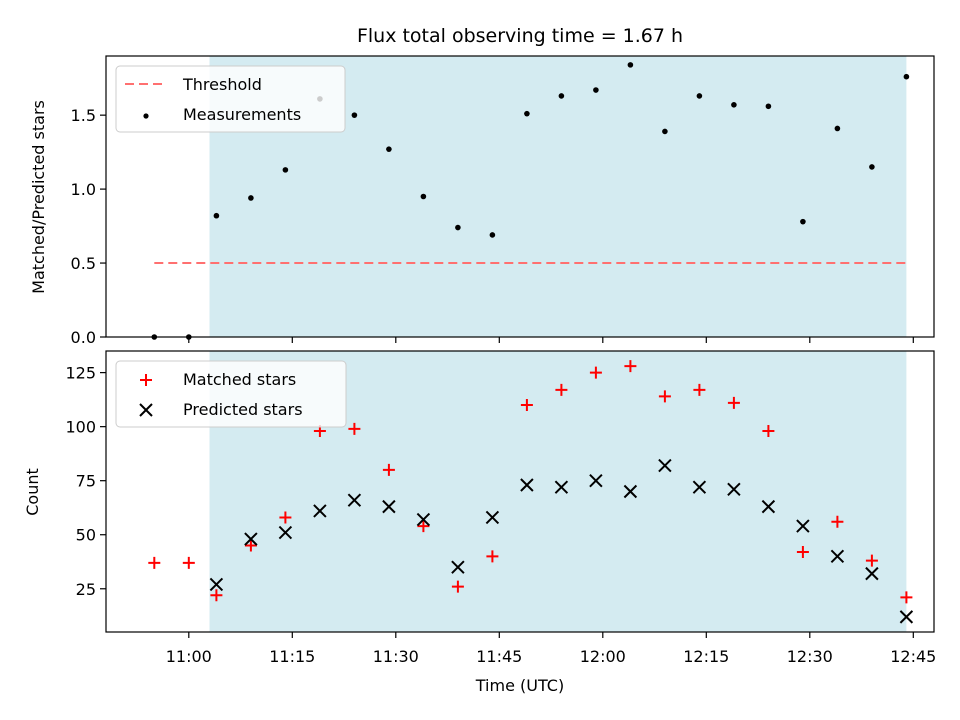  I want to click on top-y-ticks: 0.0 0.5 1.0 1.5, so click(88, 226).